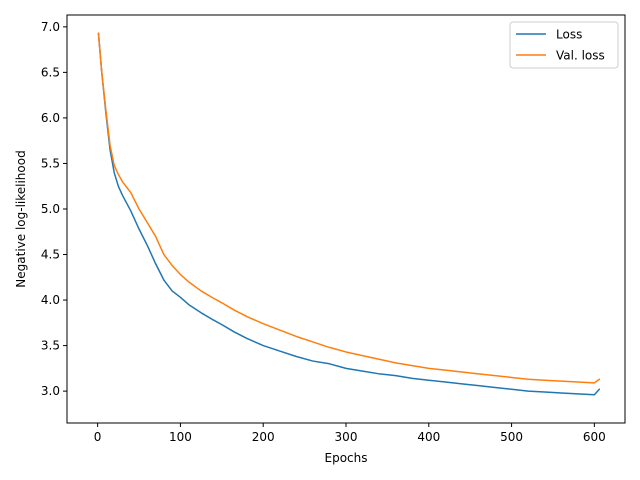 This screenshot has height=480, width=640. I want to click on y-tick-label: 4.5, so click(50, 255).